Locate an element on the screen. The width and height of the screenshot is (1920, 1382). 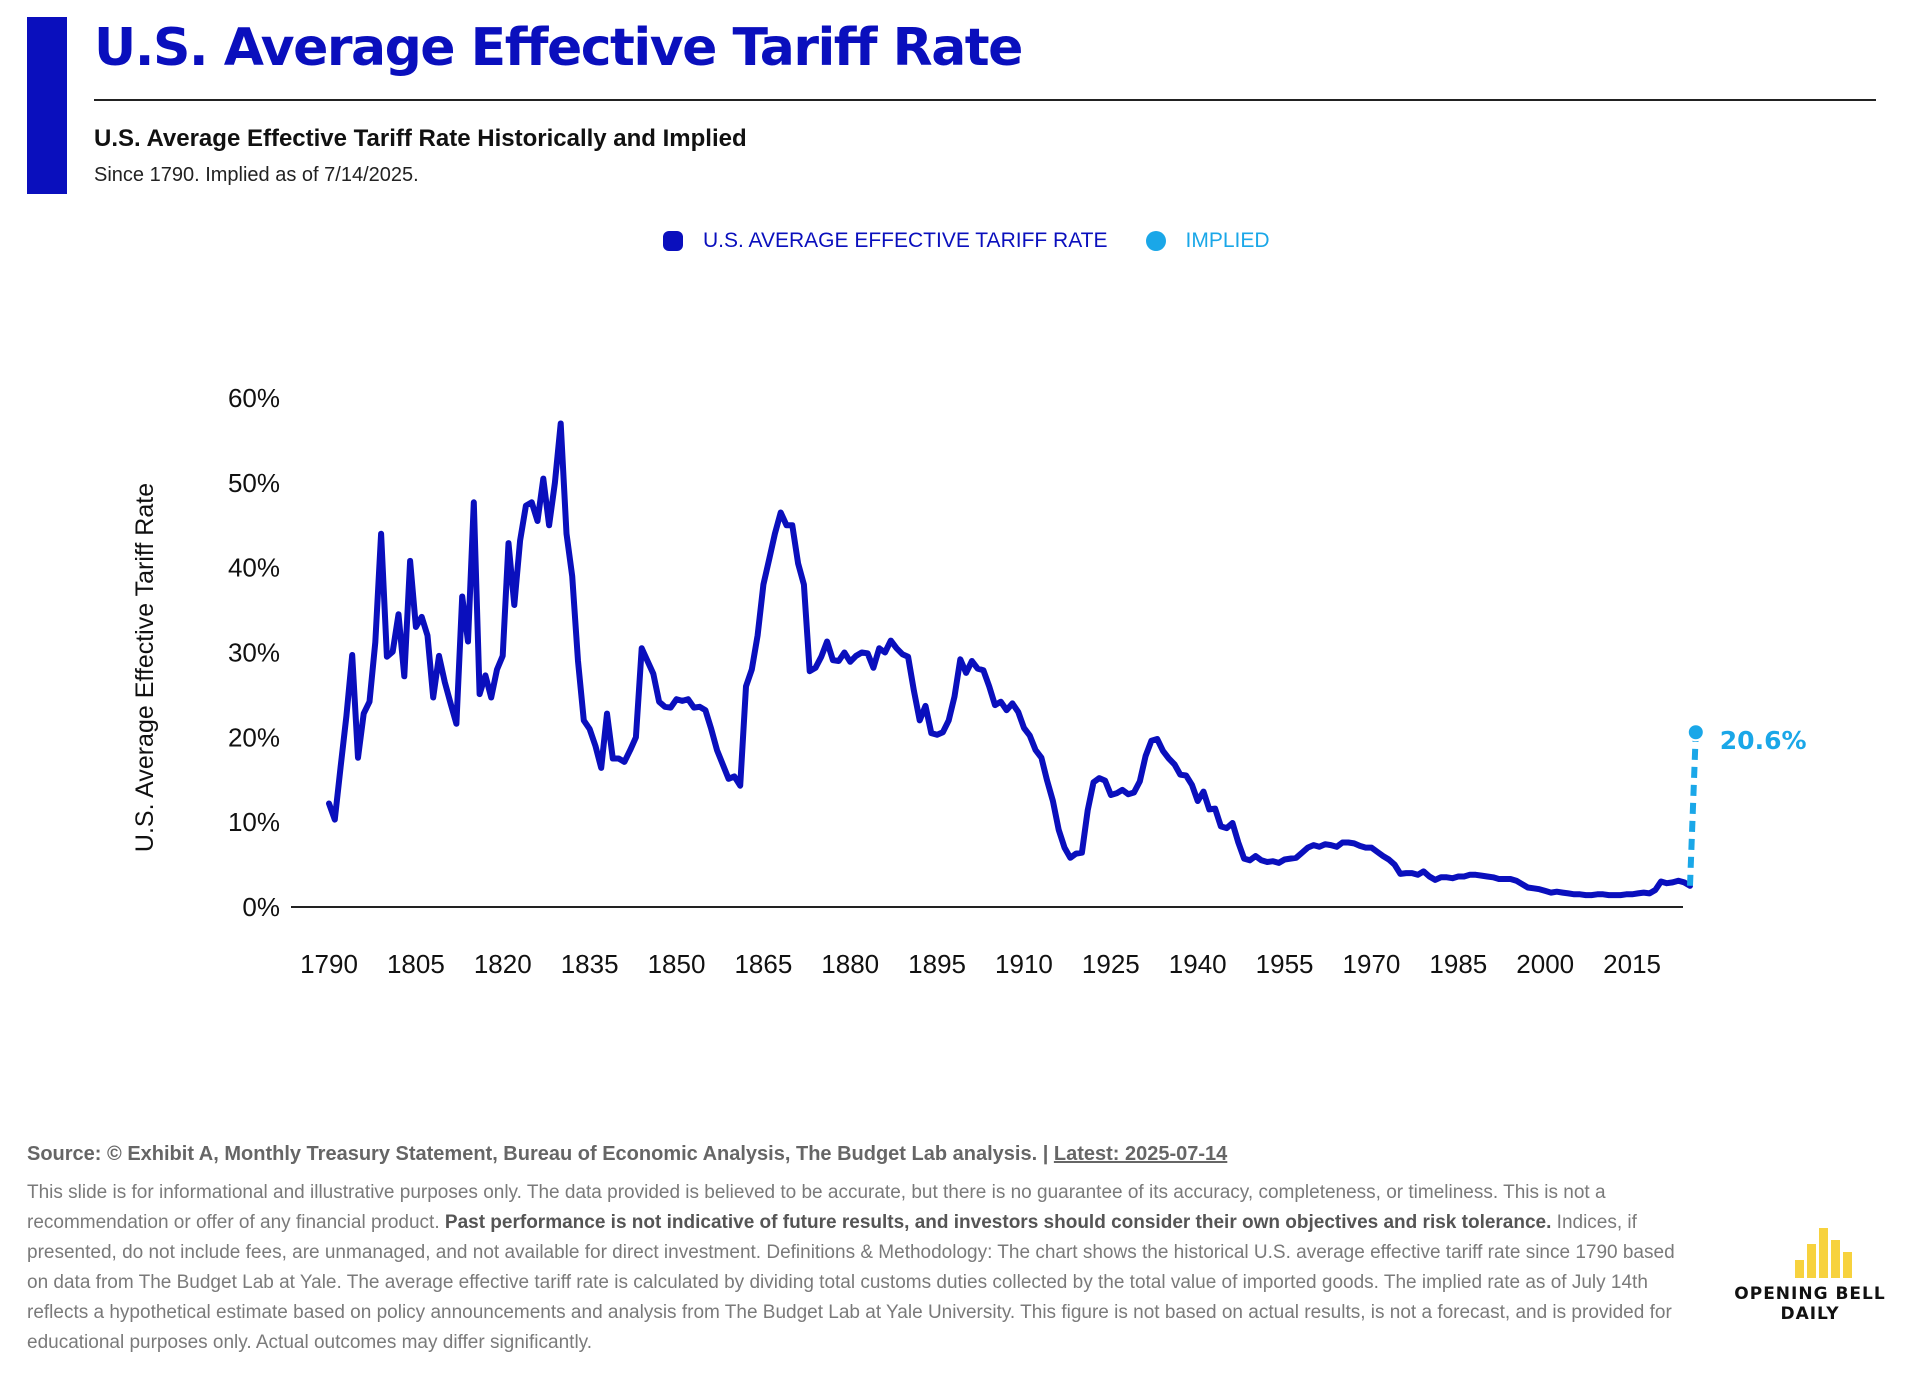
y-tick-label: 10% is located at coordinates (254, 822).